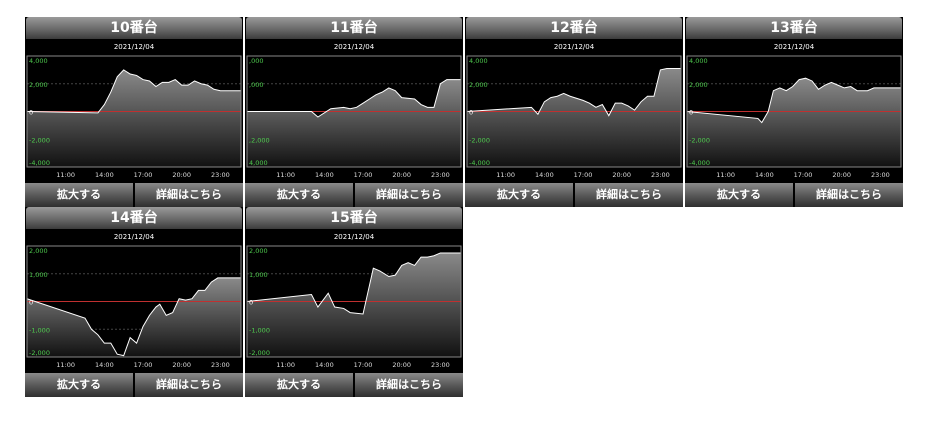 The image size is (927, 422). I want to click on panel-title: 14番台, so click(134, 218).